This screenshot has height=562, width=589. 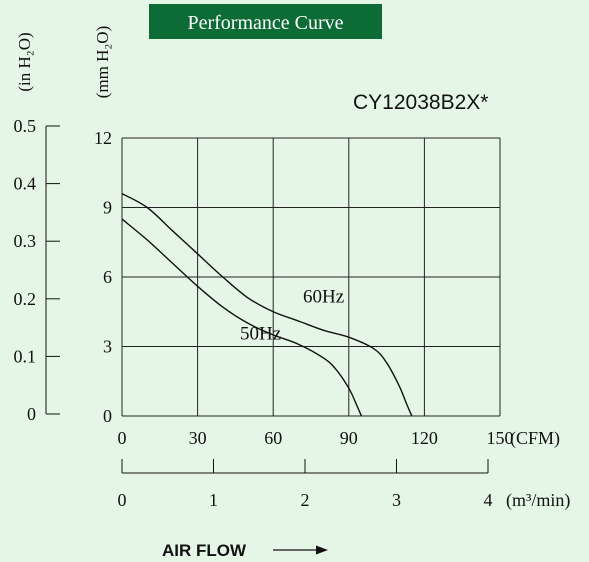 What do you see at coordinates (25, 270) in the screenshot?
I see `y2-tick-labels: 0 0.1 0.2 0.3 0.4 0.5` at bounding box center [25, 270].